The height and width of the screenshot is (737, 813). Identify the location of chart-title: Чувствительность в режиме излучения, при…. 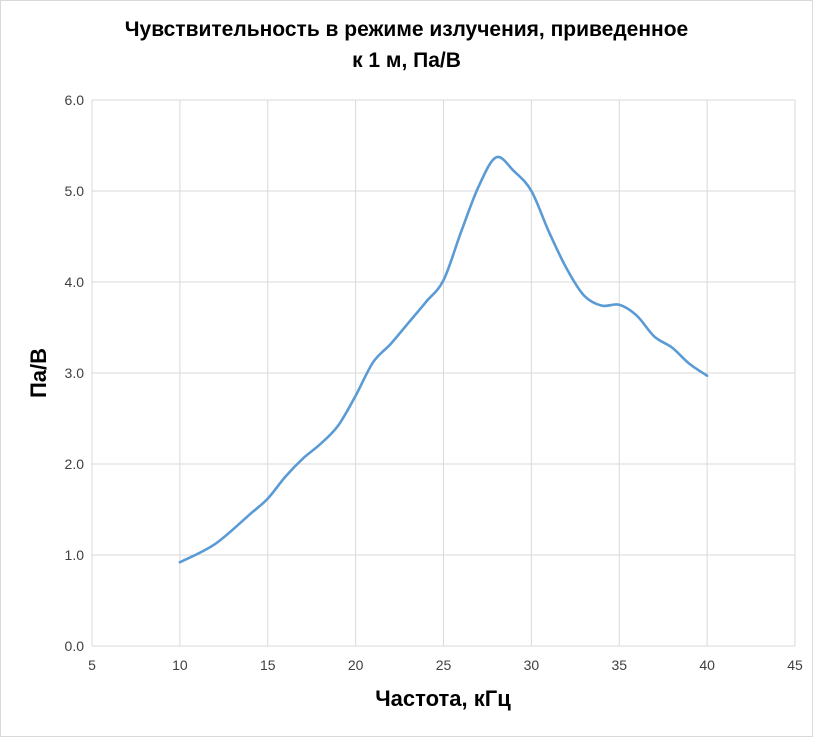
(406, 45).